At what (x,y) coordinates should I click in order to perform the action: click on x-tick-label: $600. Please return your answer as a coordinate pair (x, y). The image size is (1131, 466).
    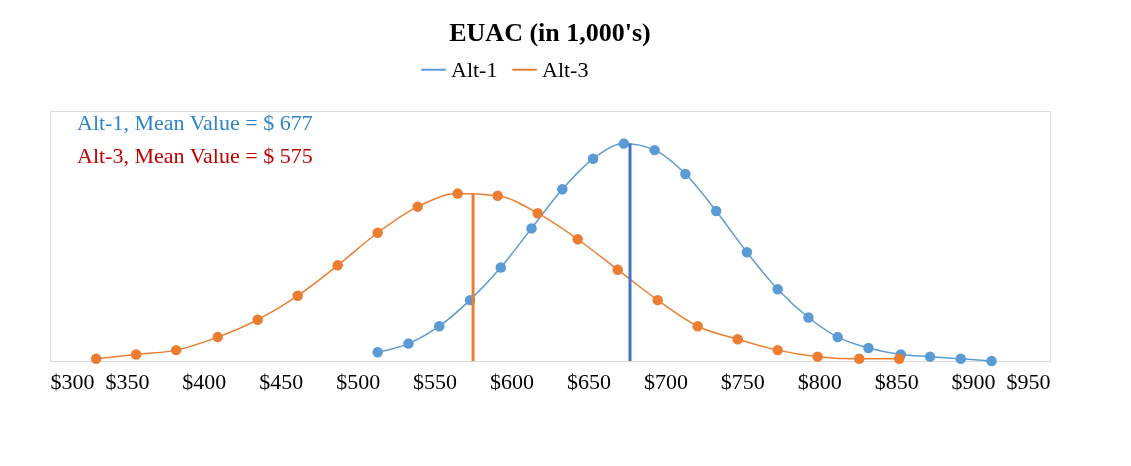
    Looking at the image, I should click on (512, 381).